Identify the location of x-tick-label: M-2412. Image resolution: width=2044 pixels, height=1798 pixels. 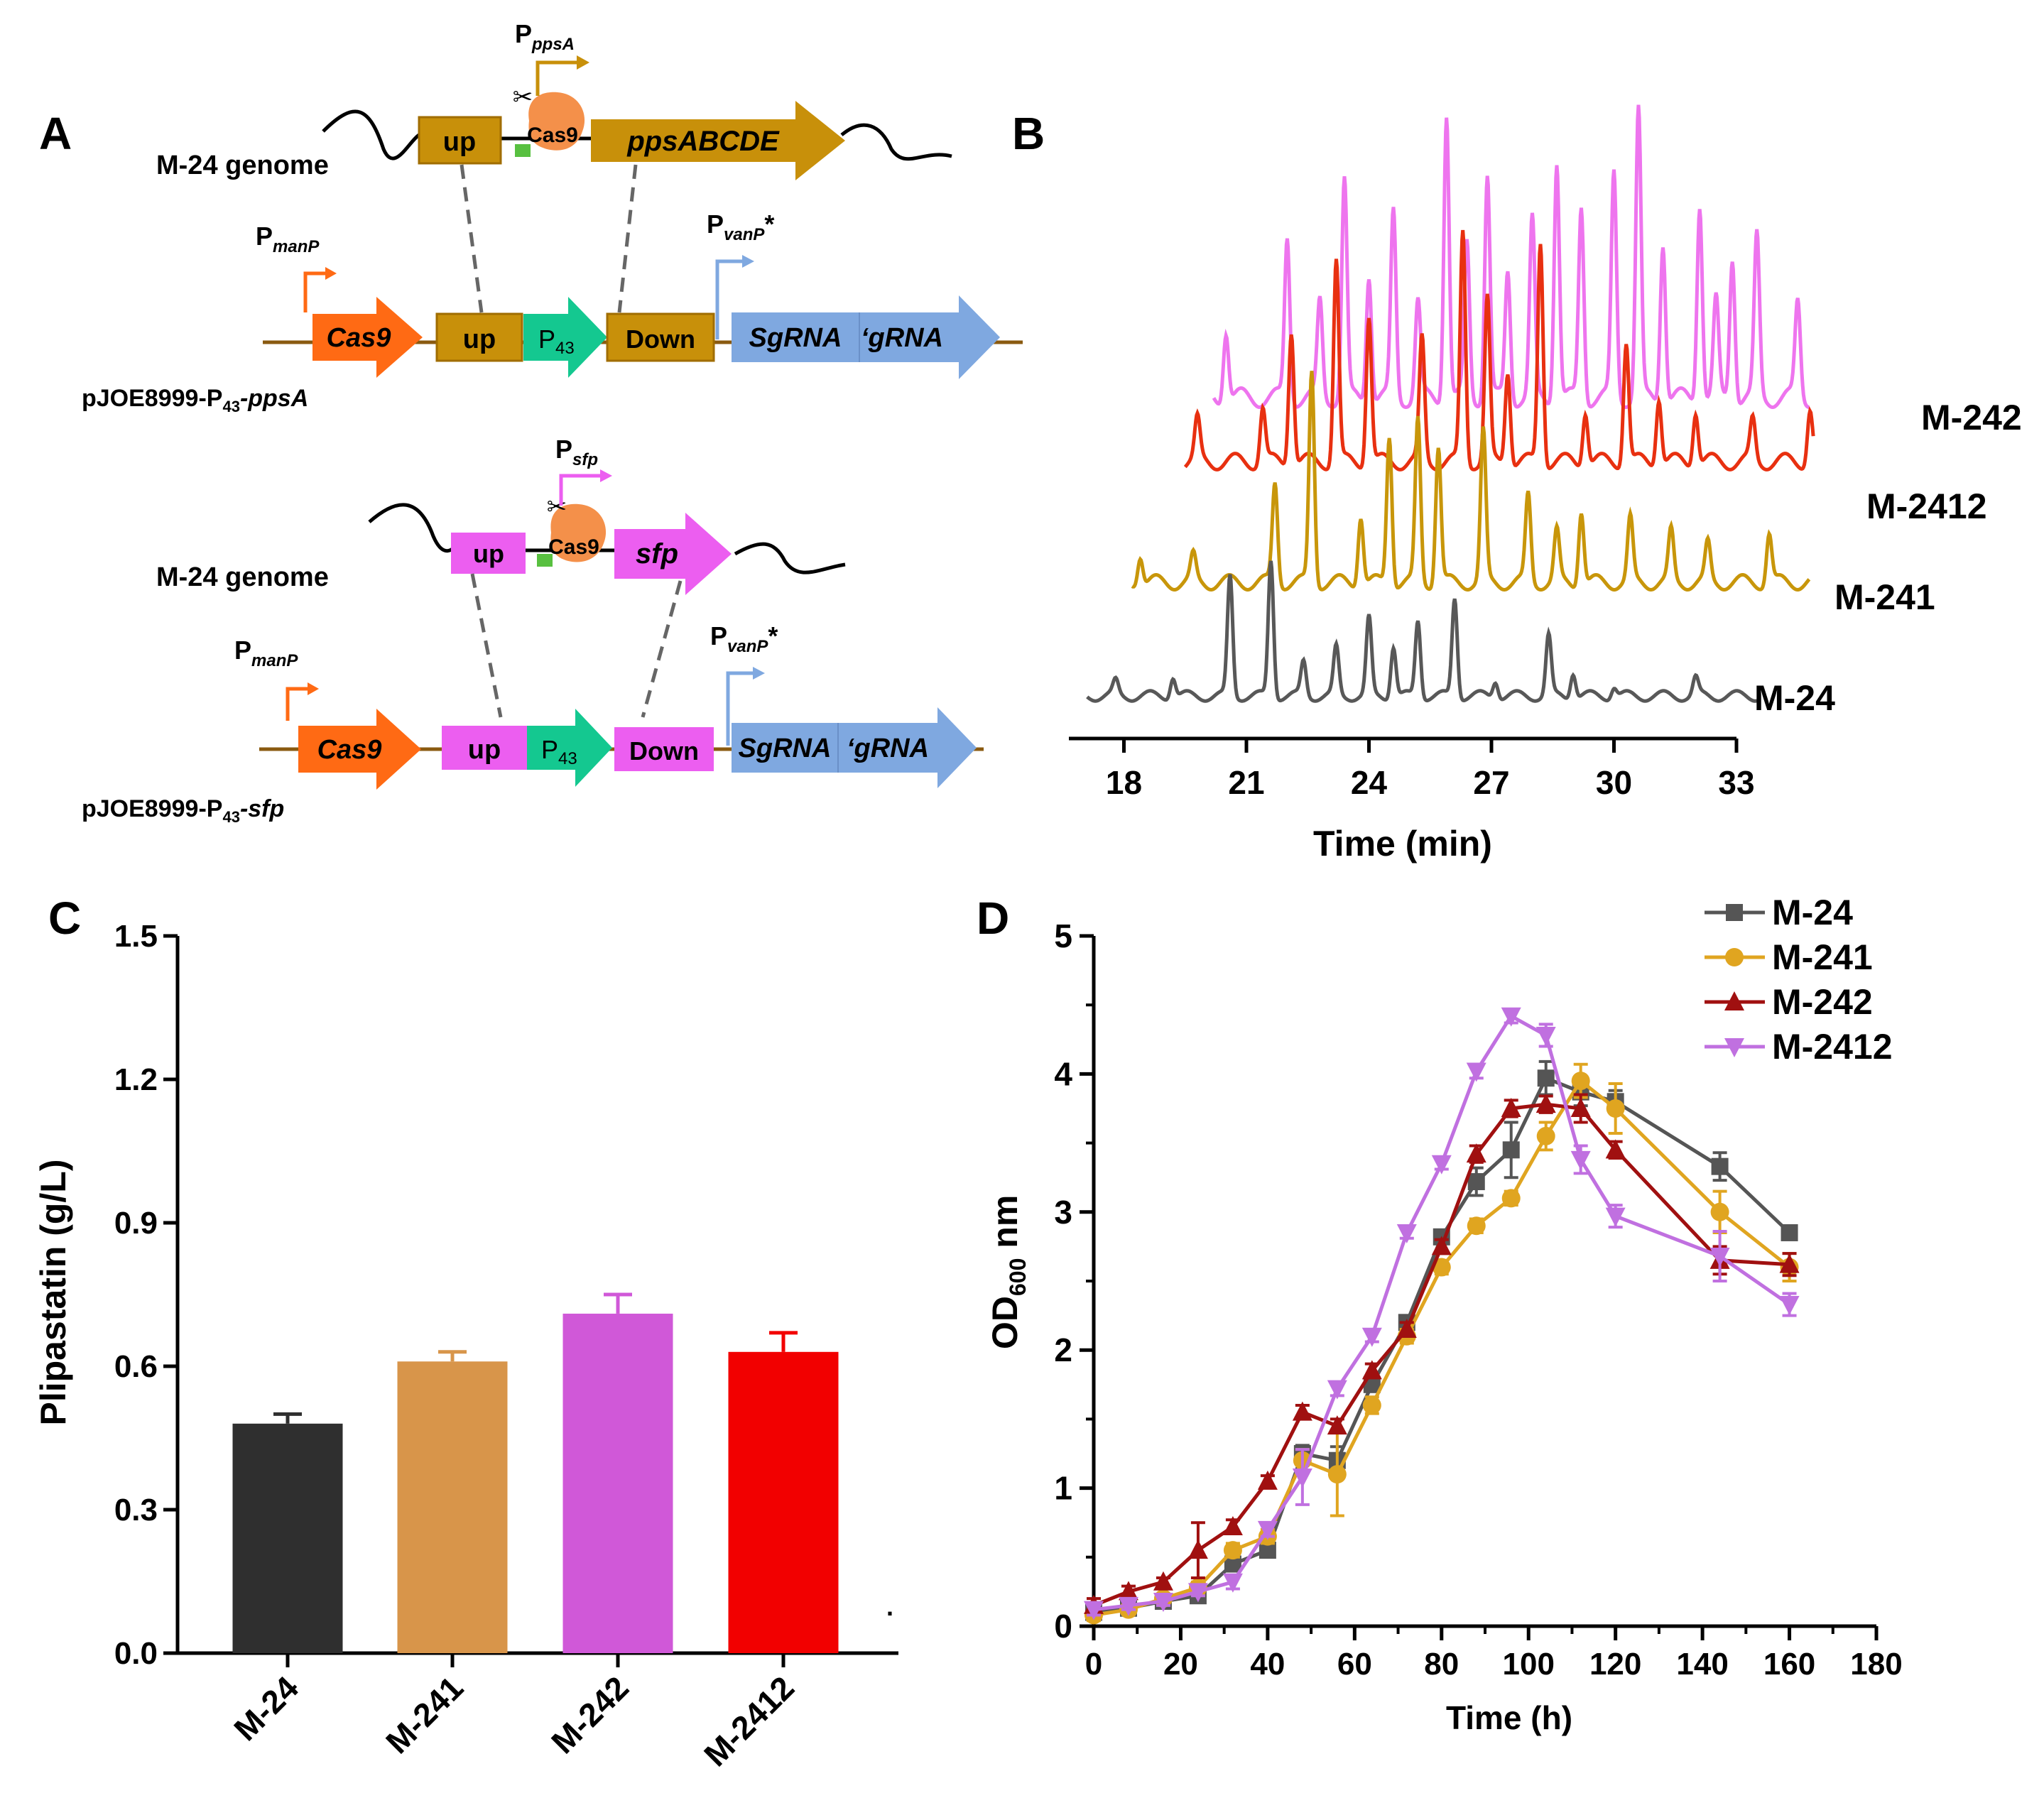
(749, 1721).